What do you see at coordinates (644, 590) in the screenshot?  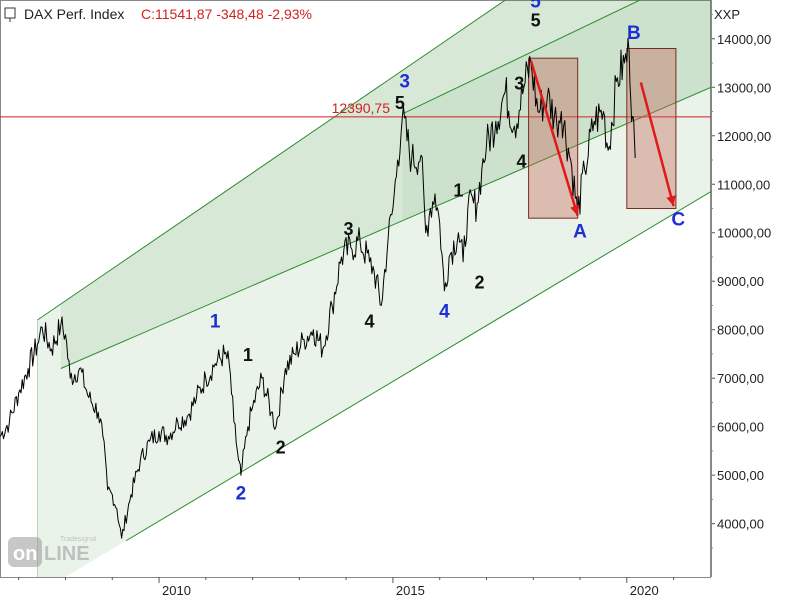 I see `x-tick-label: 2020` at bounding box center [644, 590].